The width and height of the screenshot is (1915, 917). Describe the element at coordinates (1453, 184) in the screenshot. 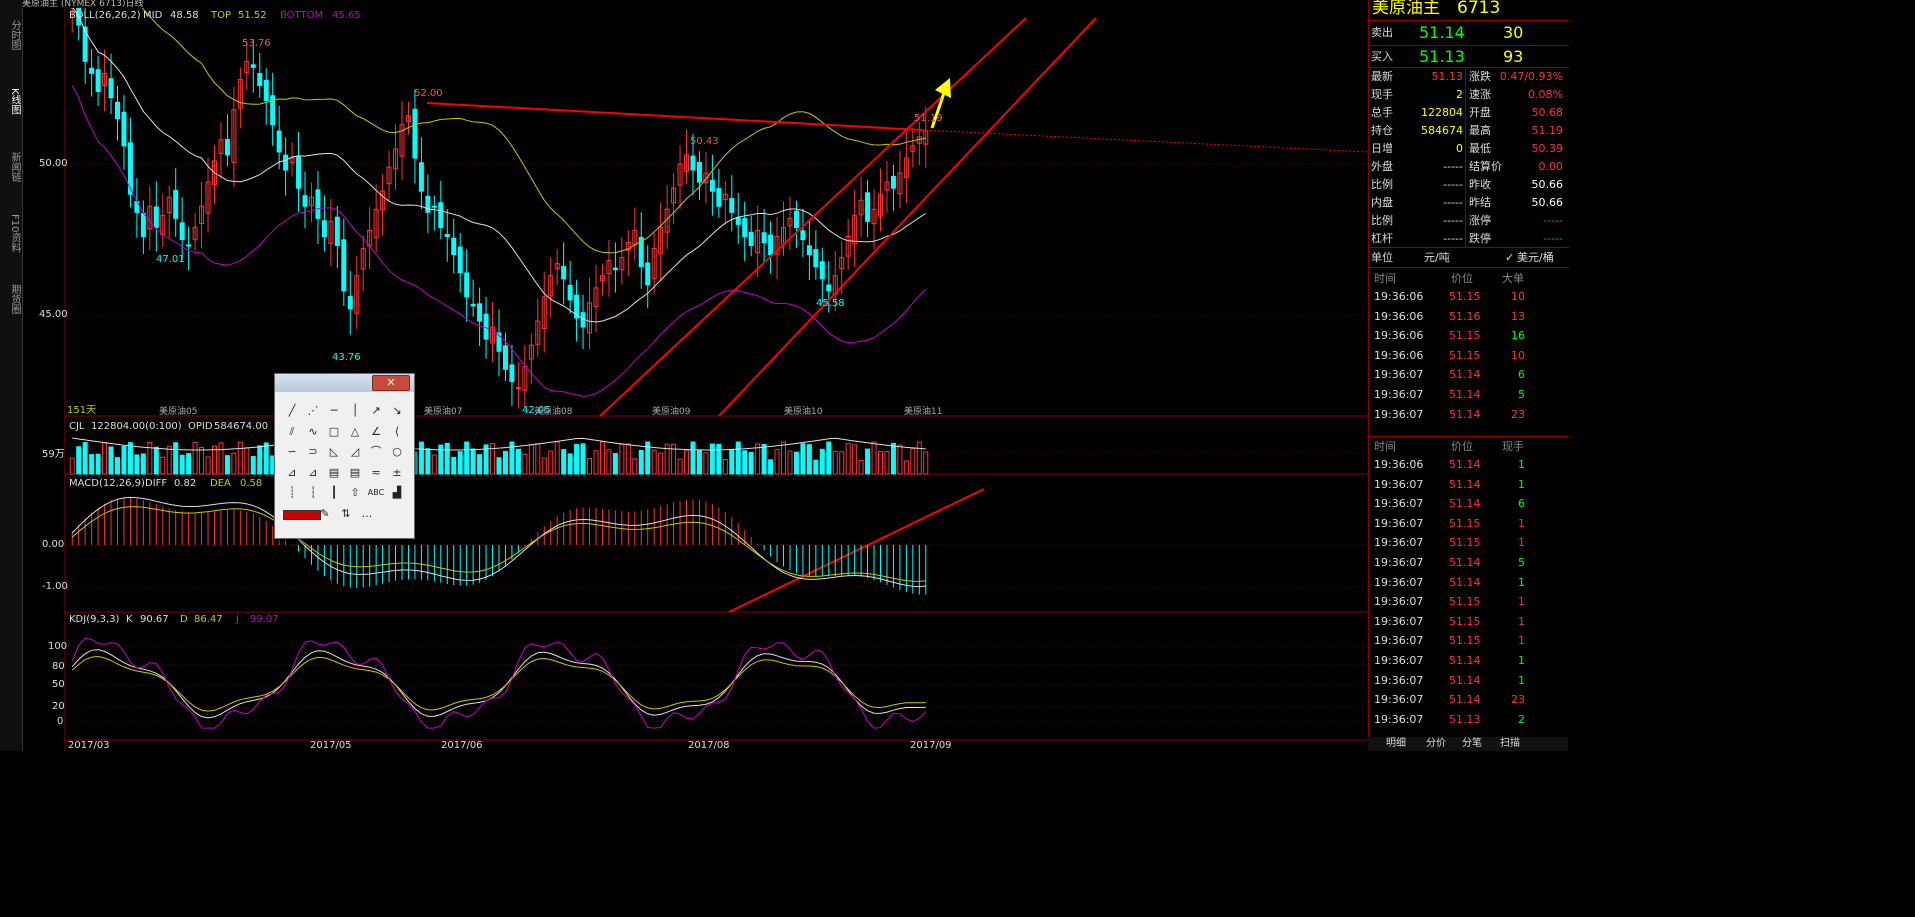

I see `quote-field-value: -----` at that location.